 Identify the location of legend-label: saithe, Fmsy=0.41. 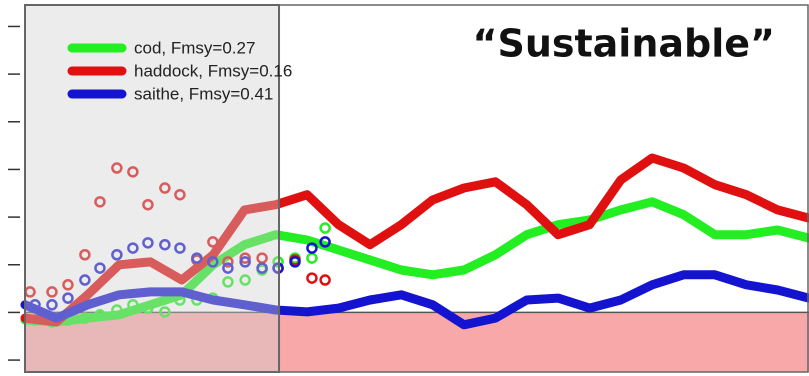
(203, 93).